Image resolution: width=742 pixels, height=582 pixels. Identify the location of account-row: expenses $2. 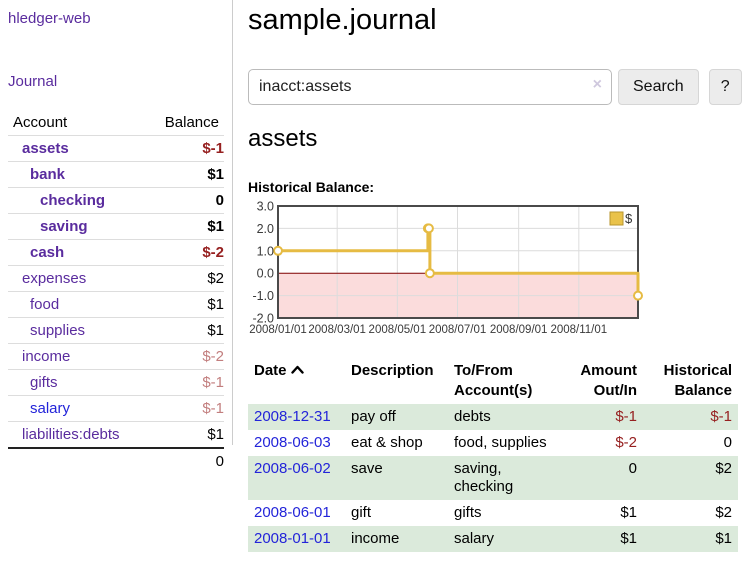
(116, 278).